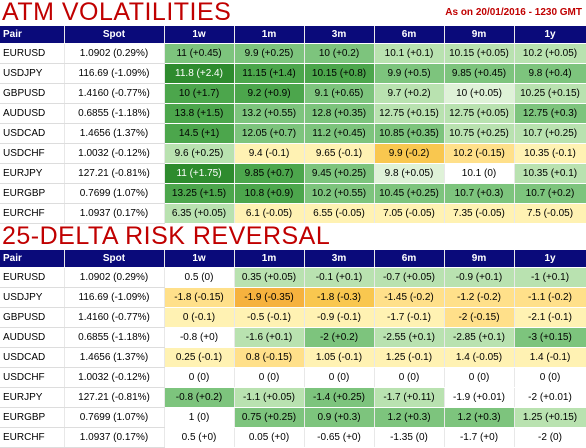 The width and height of the screenshot is (586, 448). Describe the element at coordinates (339, 193) in the screenshot. I see `value-cell: 10.2 (+0.55)` at that location.